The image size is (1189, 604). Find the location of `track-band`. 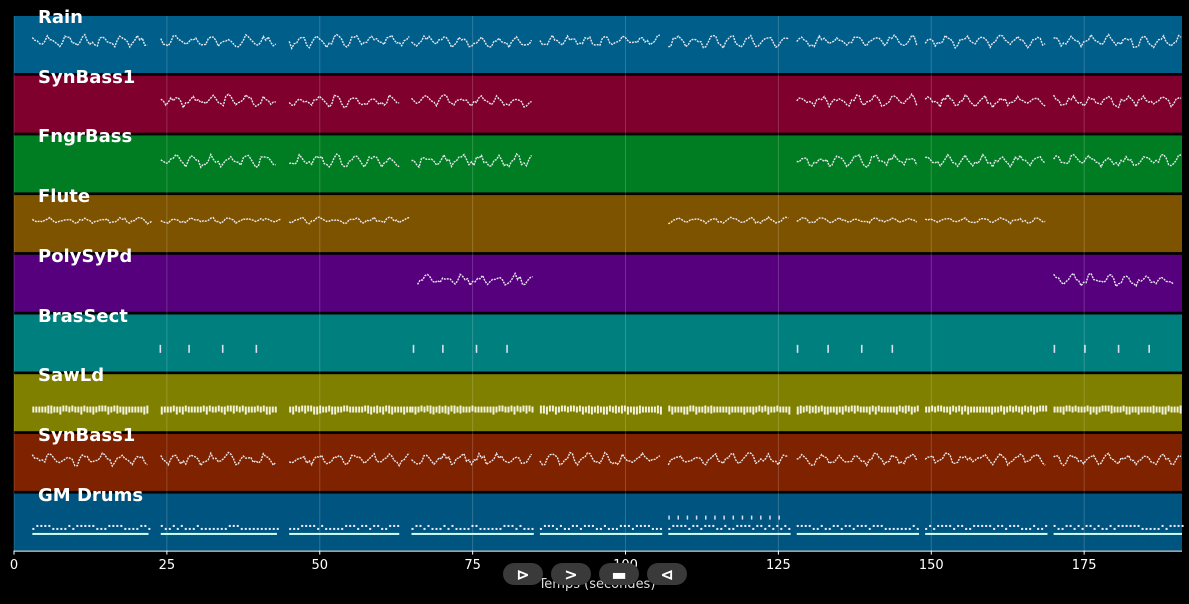

track-band is located at coordinates (598, 522).